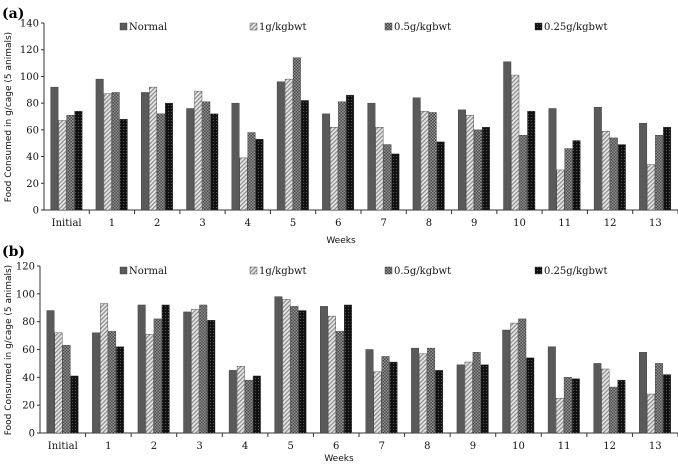 The width and height of the screenshot is (678, 466). I want to click on x-axis-title: Weeks, so click(339, 459).